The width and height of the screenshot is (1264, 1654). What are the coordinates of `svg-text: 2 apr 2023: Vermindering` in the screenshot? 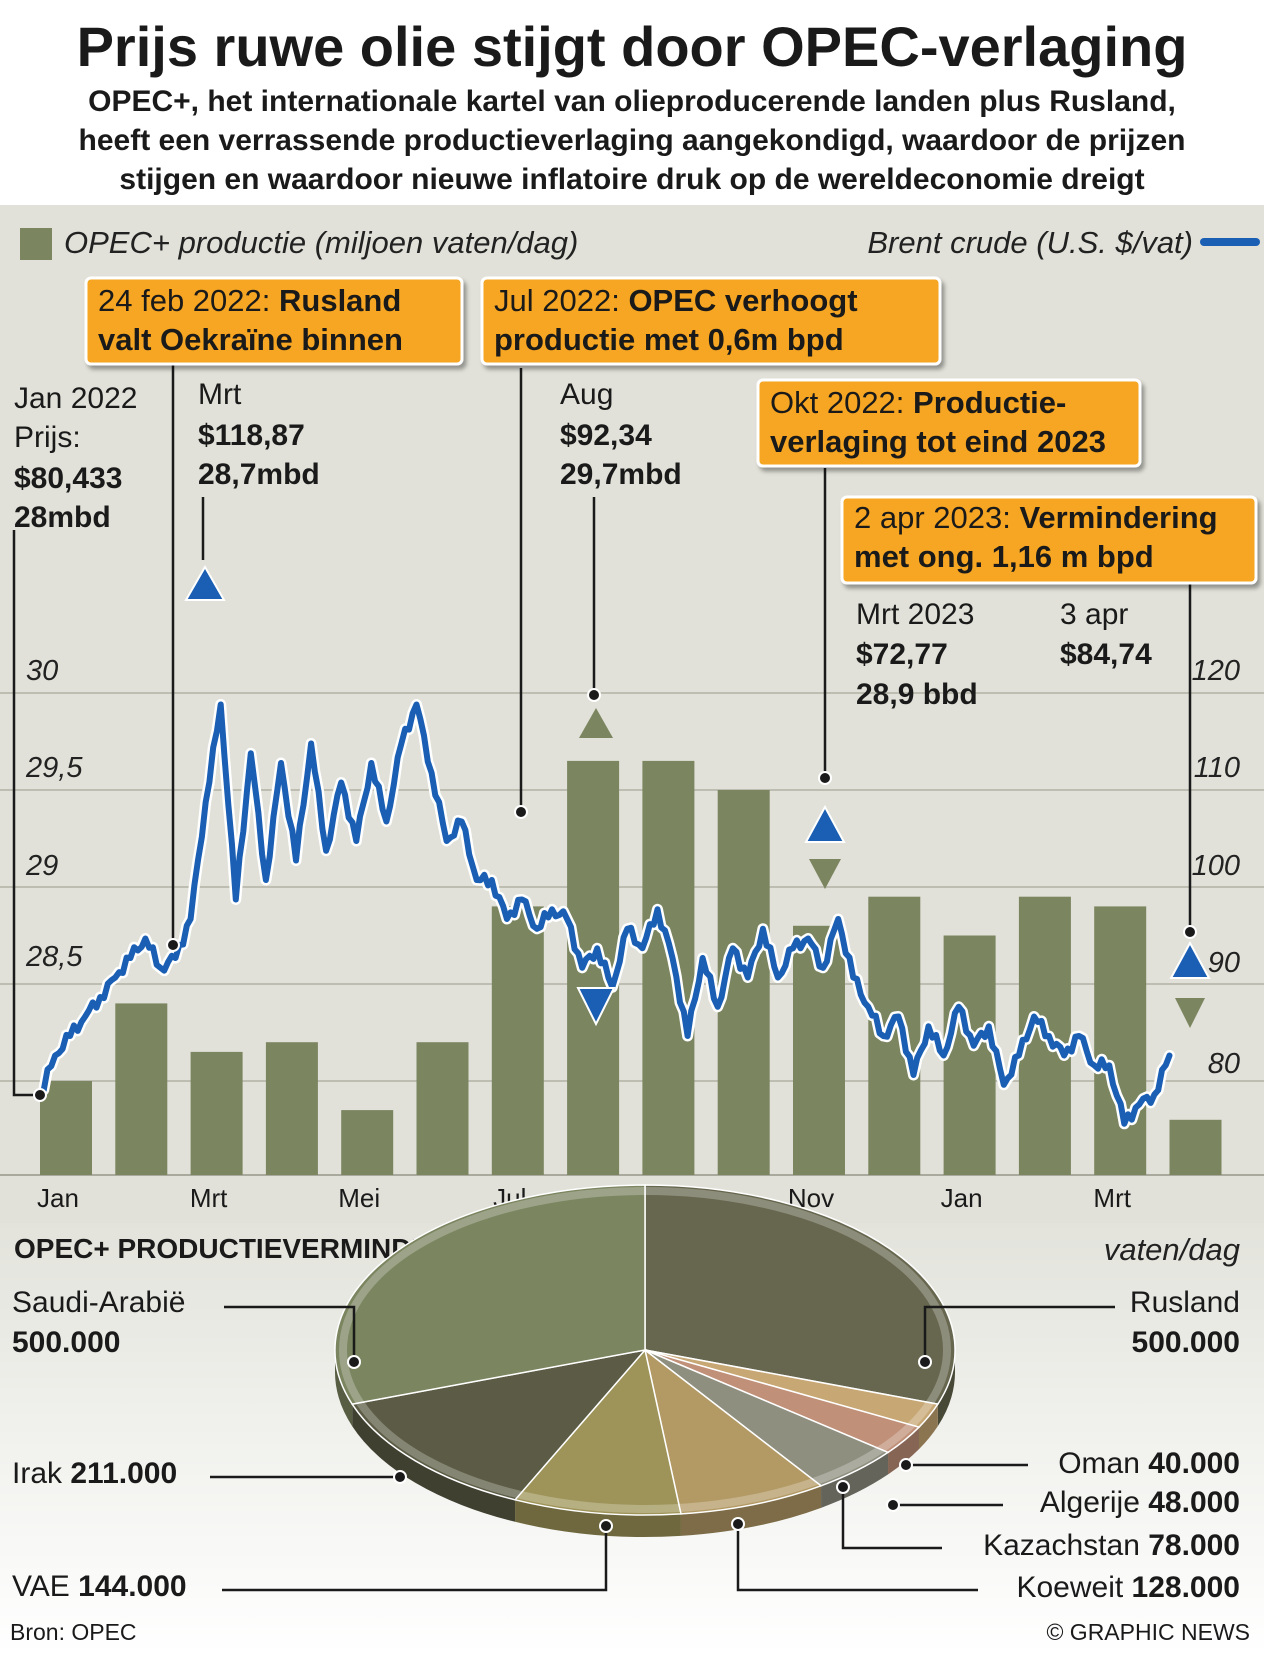 It's located at (1036, 517).